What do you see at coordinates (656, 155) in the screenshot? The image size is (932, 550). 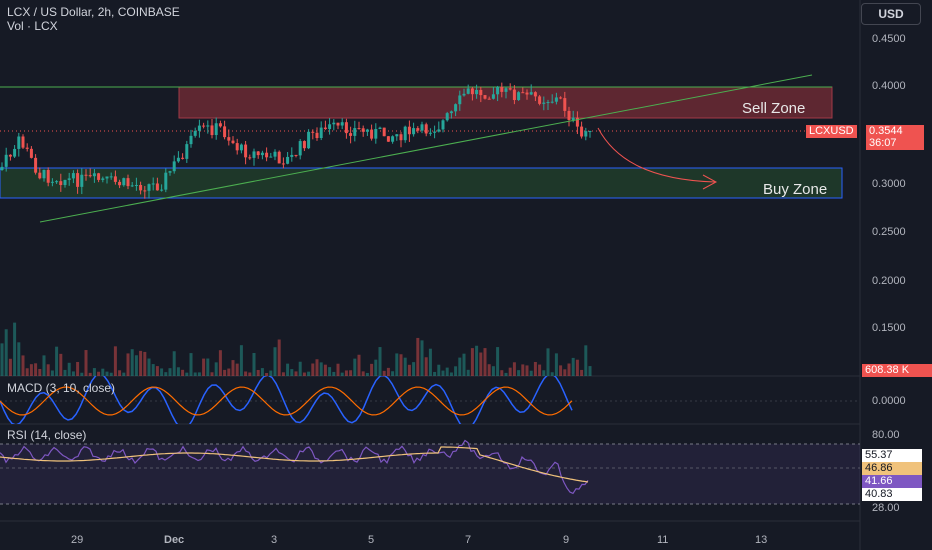 I see `projection-arrow` at bounding box center [656, 155].